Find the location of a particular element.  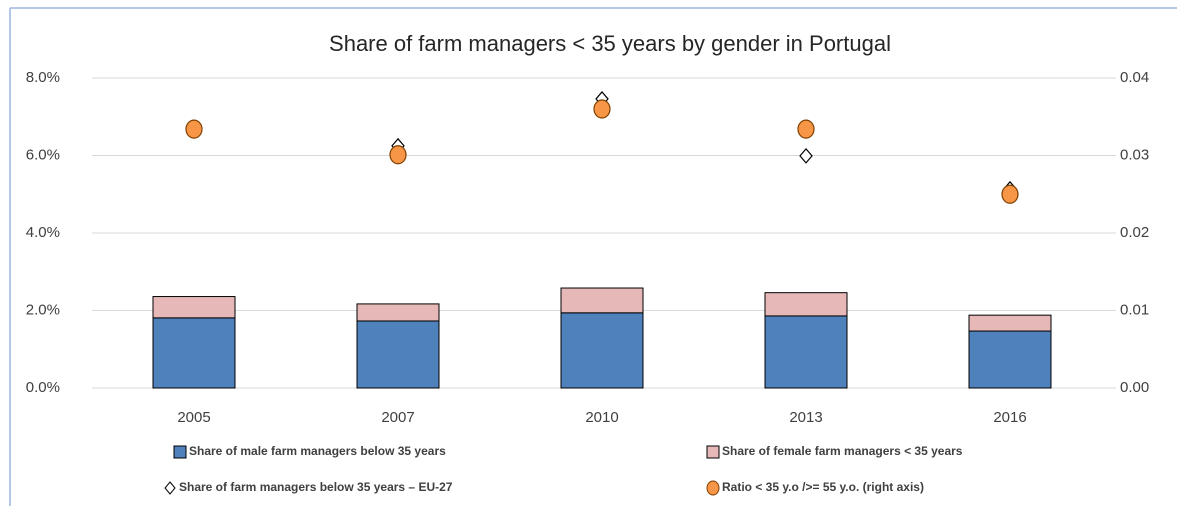

x-tick-label: 2005 is located at coordinates (193, 417).